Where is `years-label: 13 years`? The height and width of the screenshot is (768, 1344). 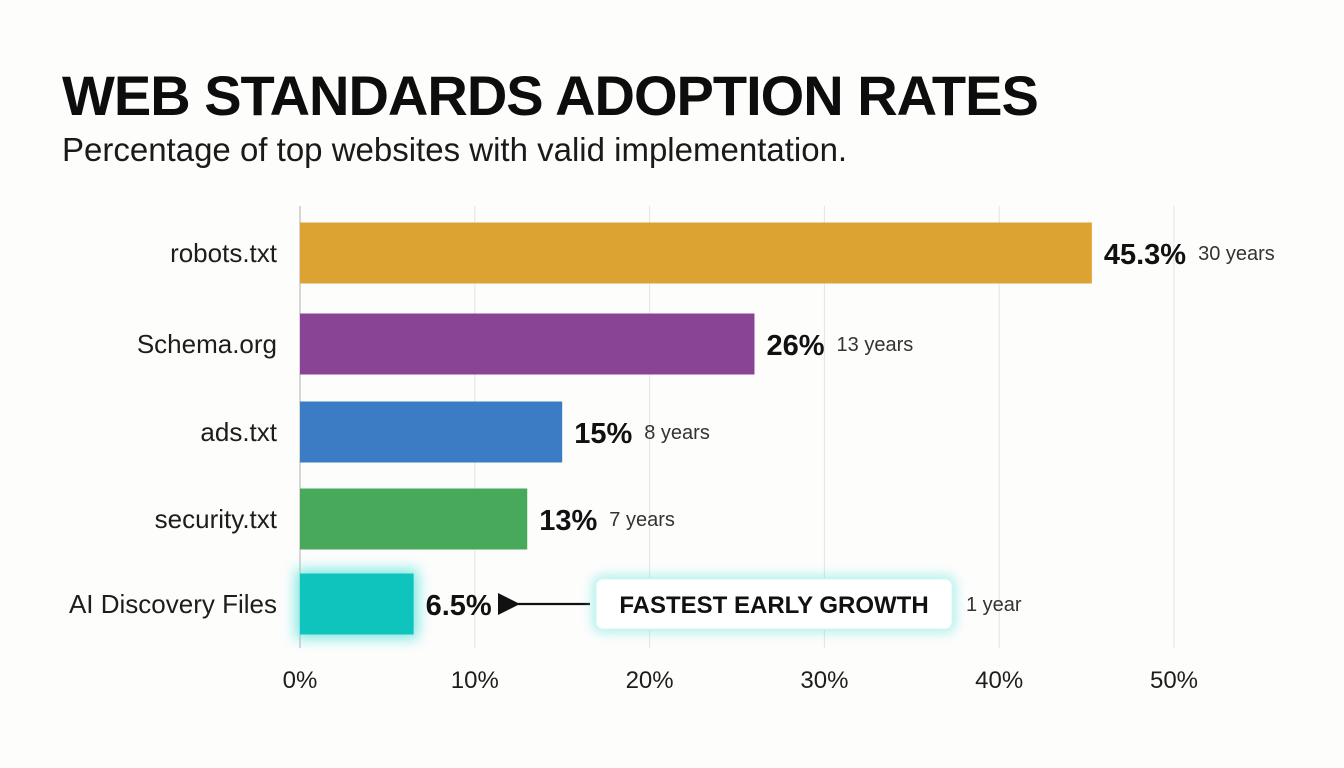
years-label: 13 years is located at coordinates (875, 345).